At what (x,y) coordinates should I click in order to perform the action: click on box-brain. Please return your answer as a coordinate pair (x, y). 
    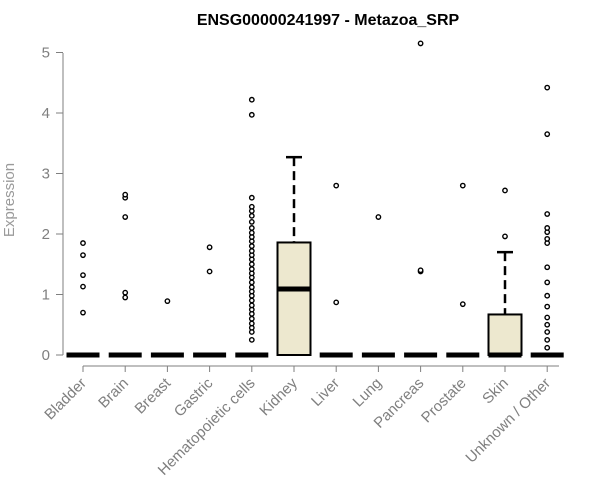
    Looking at the image, I should click on (125, 274).